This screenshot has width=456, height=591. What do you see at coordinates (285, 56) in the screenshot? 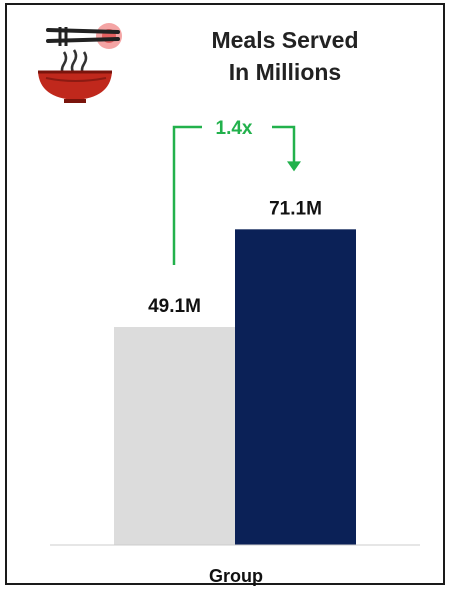
I see `chart-title: Meals Served In Millions` at bounding box center [285, 56].